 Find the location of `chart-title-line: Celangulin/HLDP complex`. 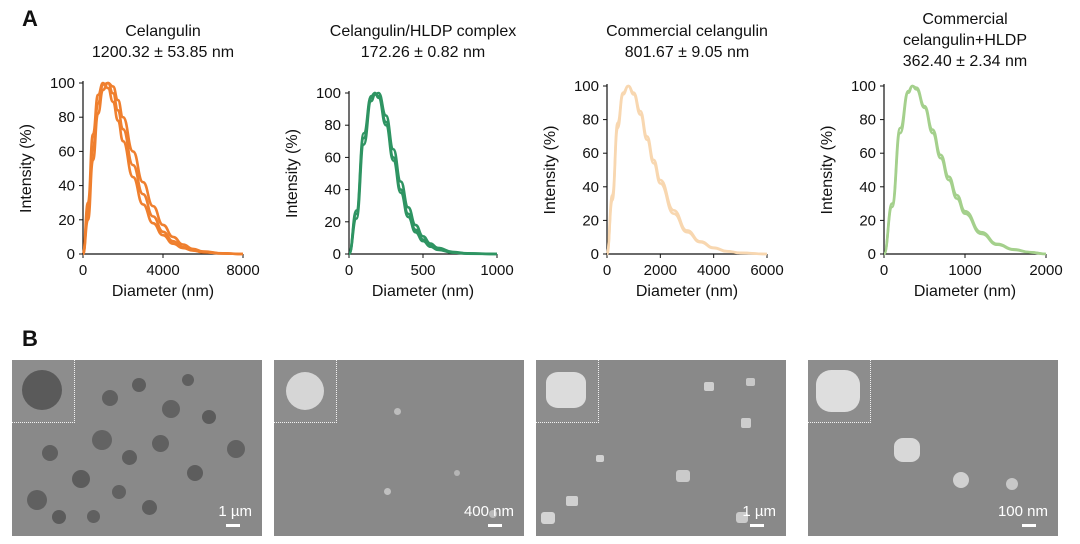

chart-title-line: Celangulin/HLDP complex is located at coordinates (423, 31).